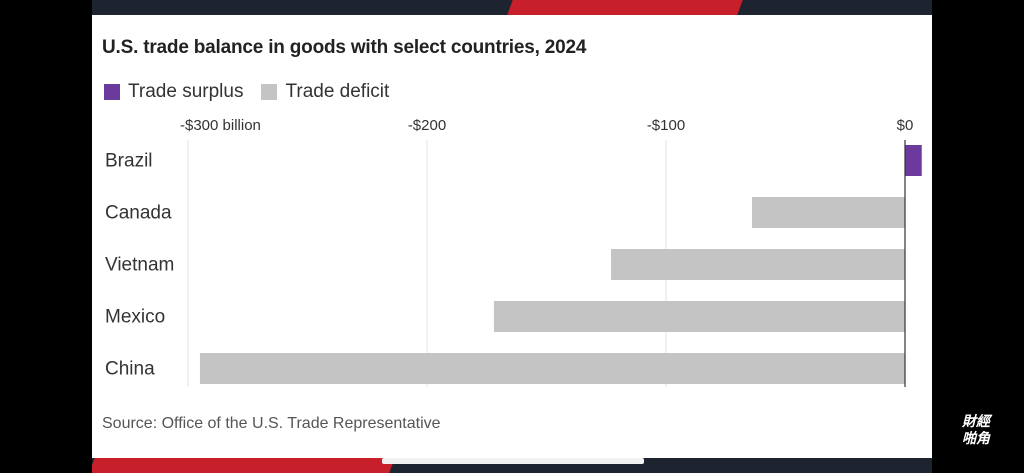 This screenshot has height=473, width=1024. I want to click on watermark-line2: 啪角, so click(976, 438).